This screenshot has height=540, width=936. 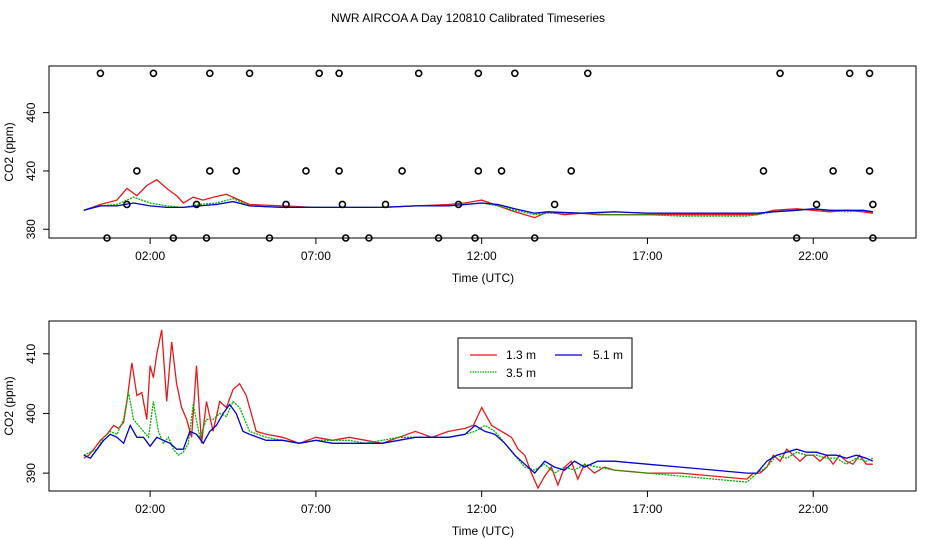 What do you see at coordinates (813, 256) in the screenshot?
I see `top-x-tick-label: 22:00` at bounding box center [813, 256].